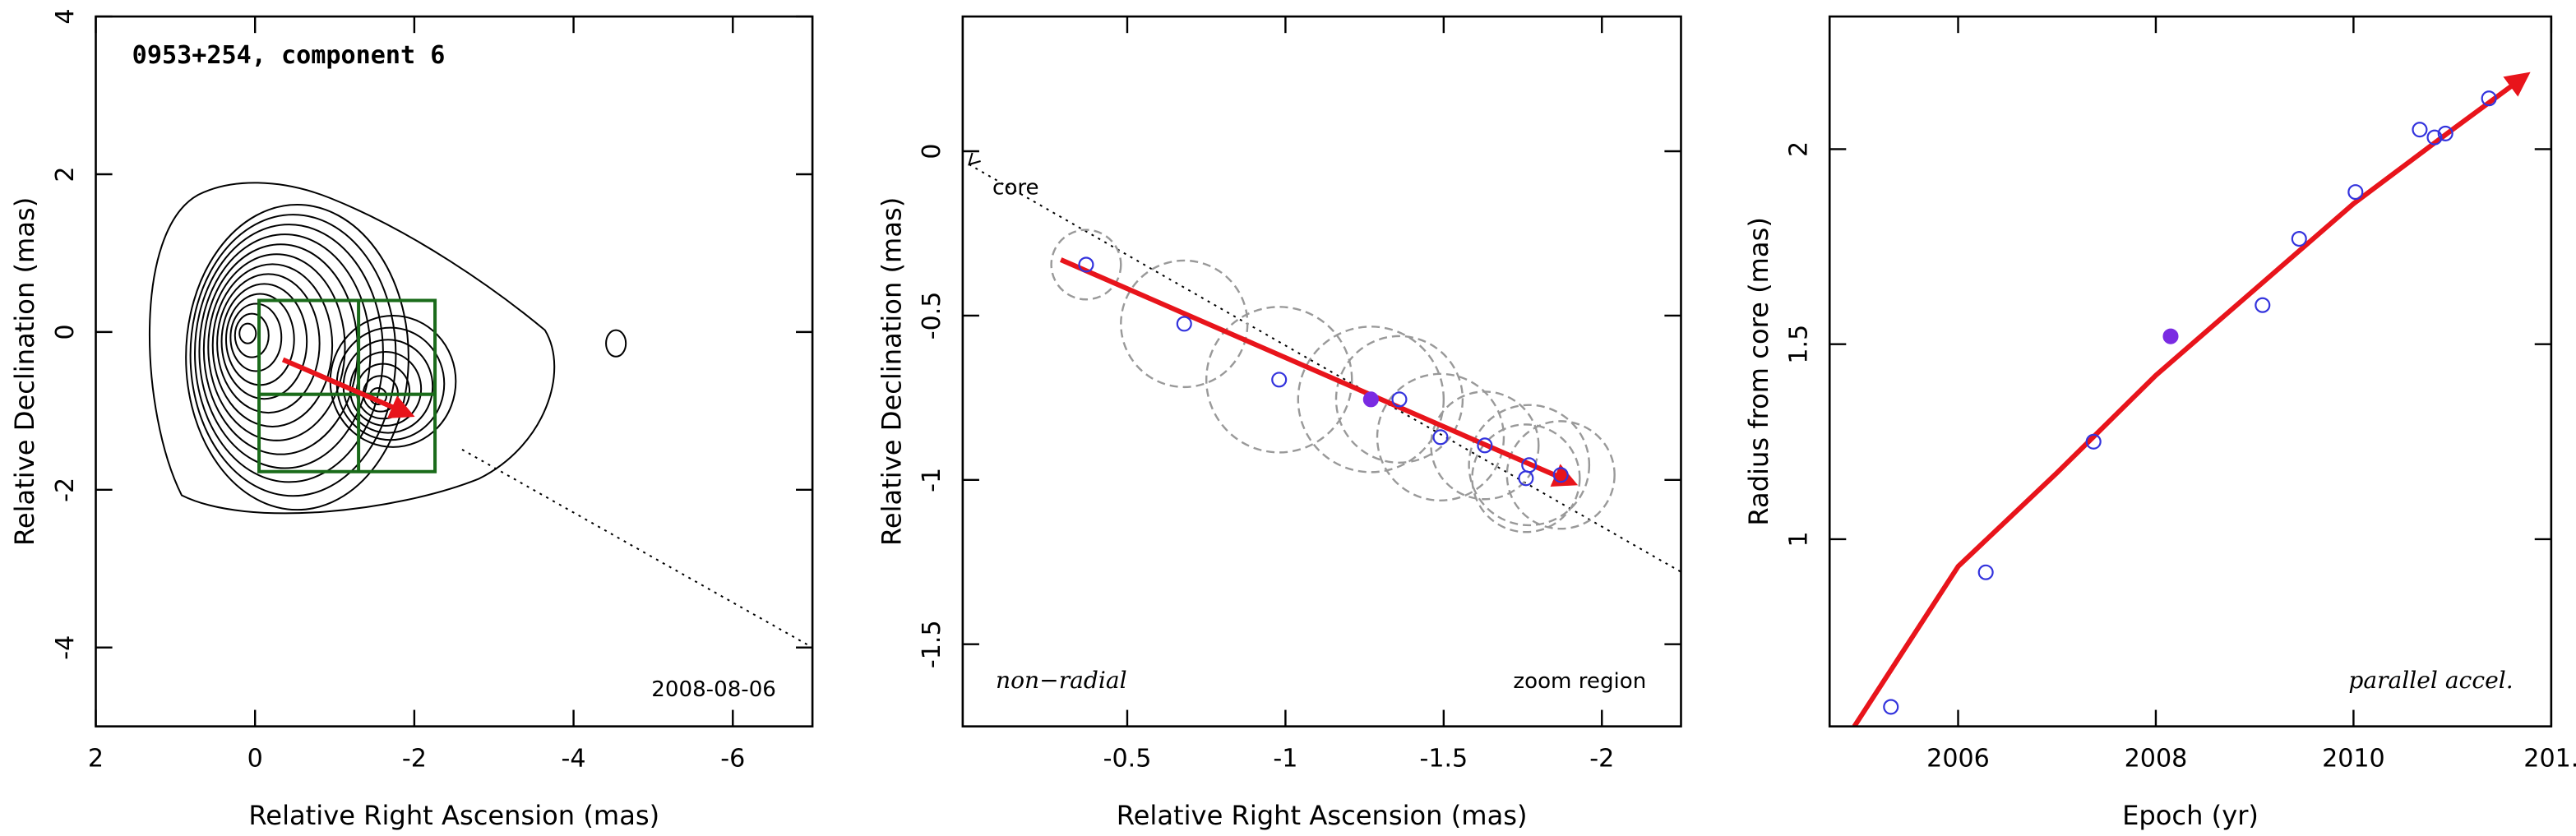 The width and height of the screenshot is (2576, 836). What do you see at coordinates (255, 758) in the screenshot?
I see `x-tick-label: 0` at bounding box center [255, 758].